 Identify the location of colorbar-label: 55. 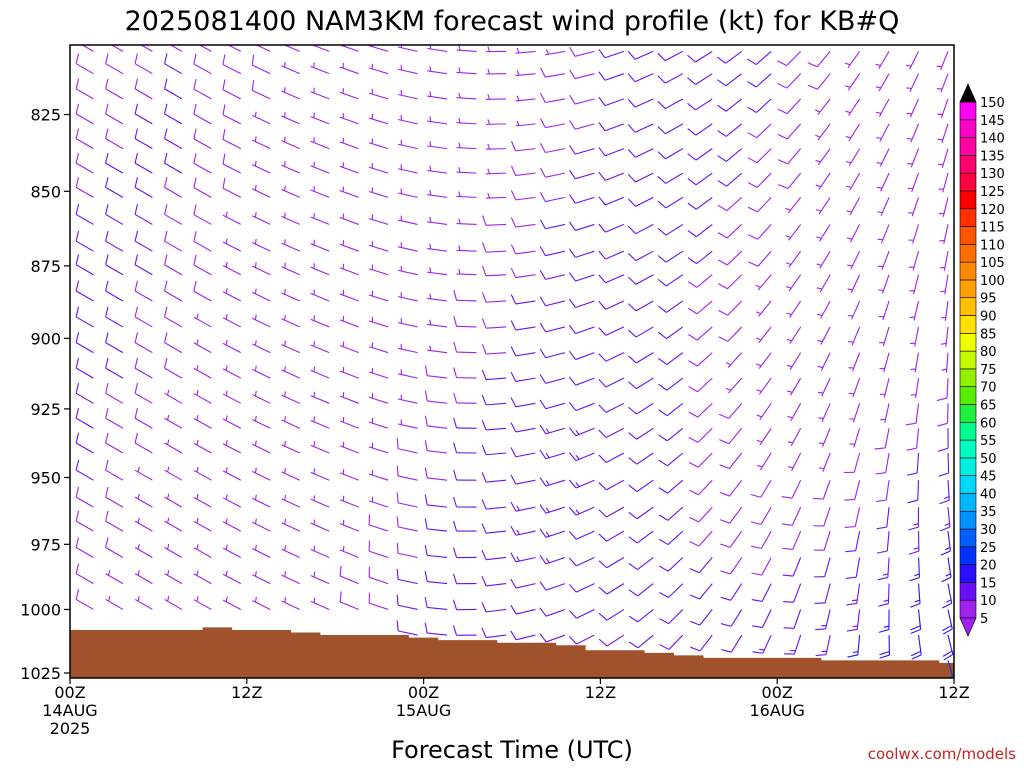
(988, 441).